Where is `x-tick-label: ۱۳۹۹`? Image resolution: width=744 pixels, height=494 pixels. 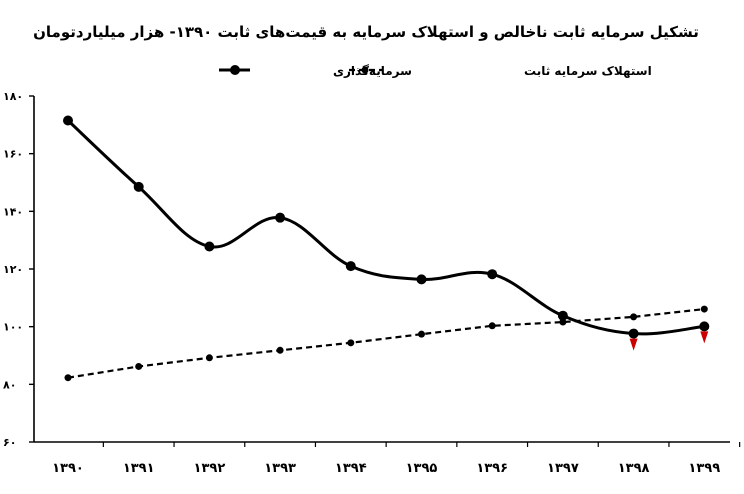 x-tick-label: ۱۳۹۹ is located at coordinates (704, 468).